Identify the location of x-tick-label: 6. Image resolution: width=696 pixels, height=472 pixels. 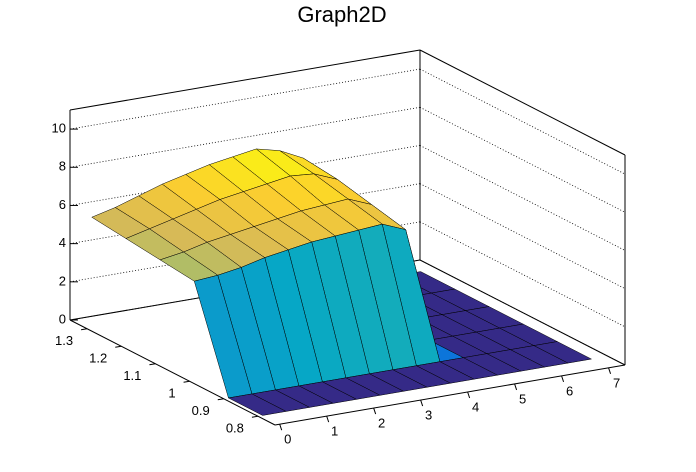
(569, 390).